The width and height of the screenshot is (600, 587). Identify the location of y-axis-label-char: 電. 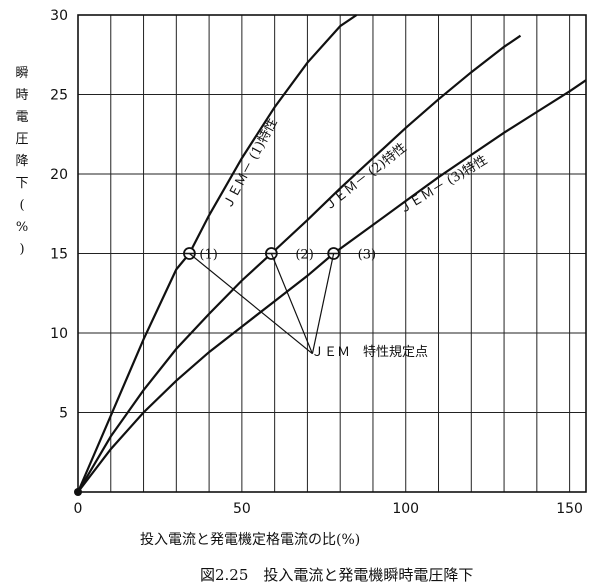
(21, 117).